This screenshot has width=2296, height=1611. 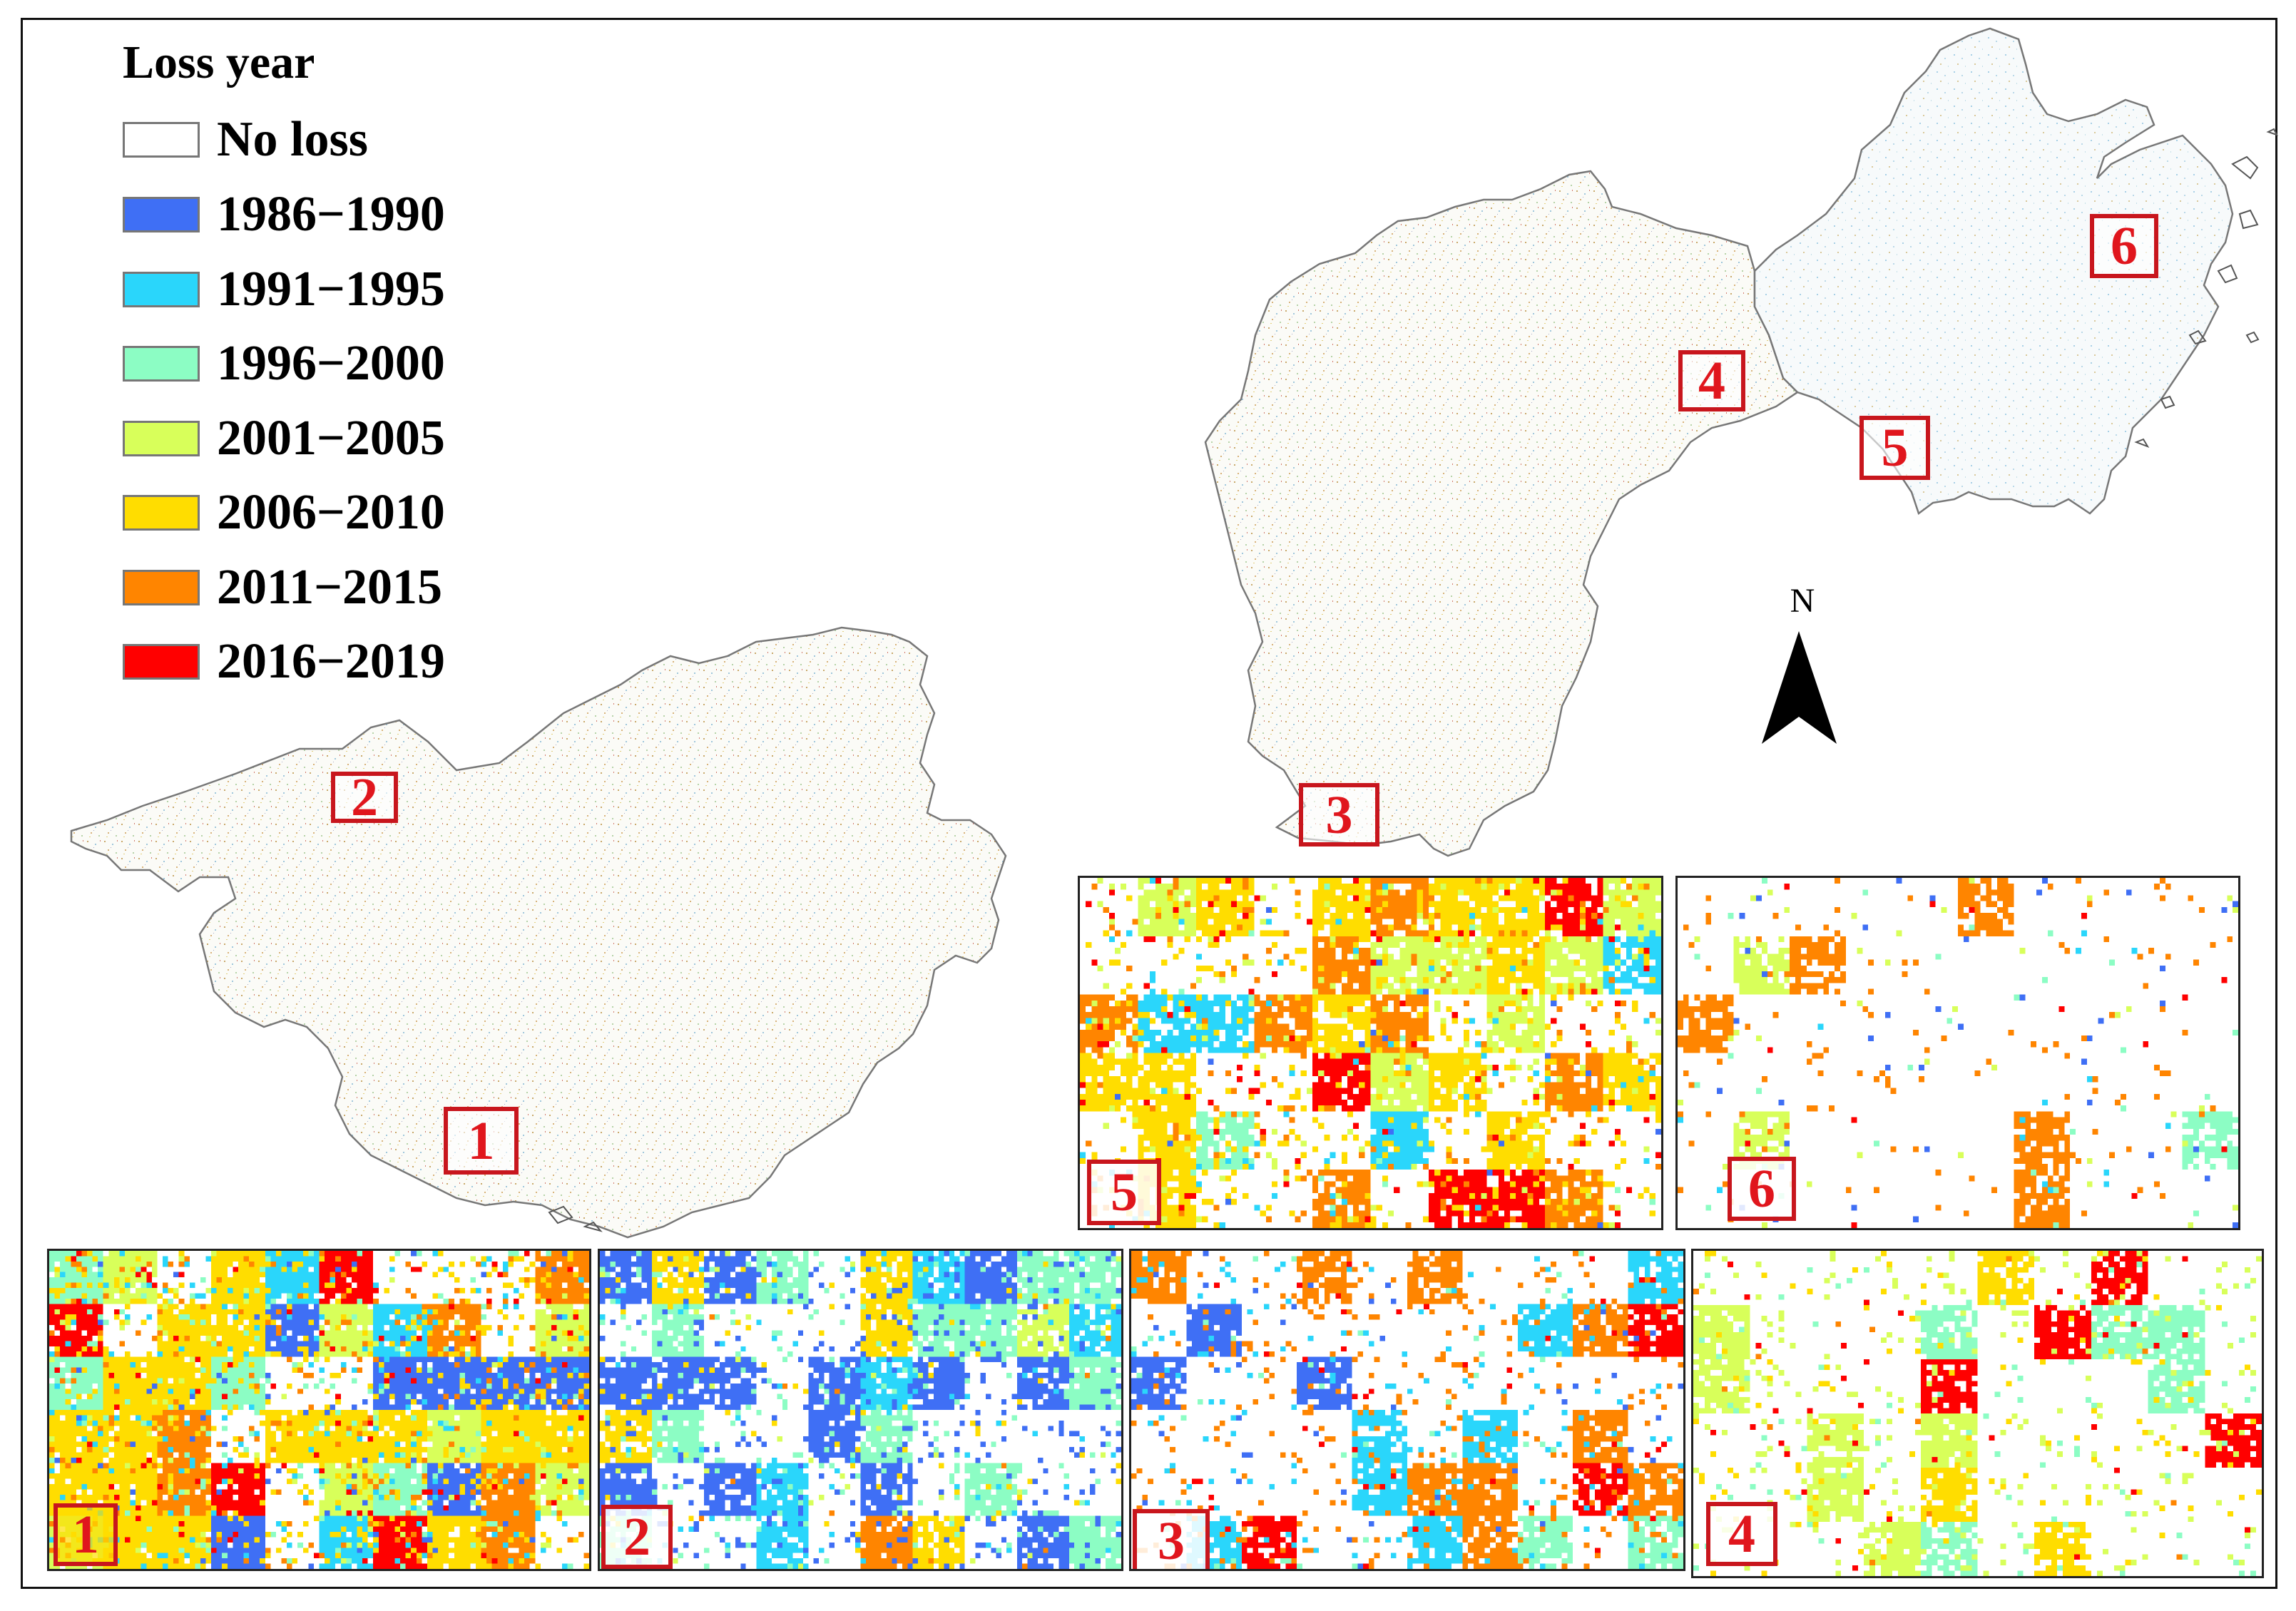 I want to click on region-outline-zhejiang, so click(x=1993, y=271).